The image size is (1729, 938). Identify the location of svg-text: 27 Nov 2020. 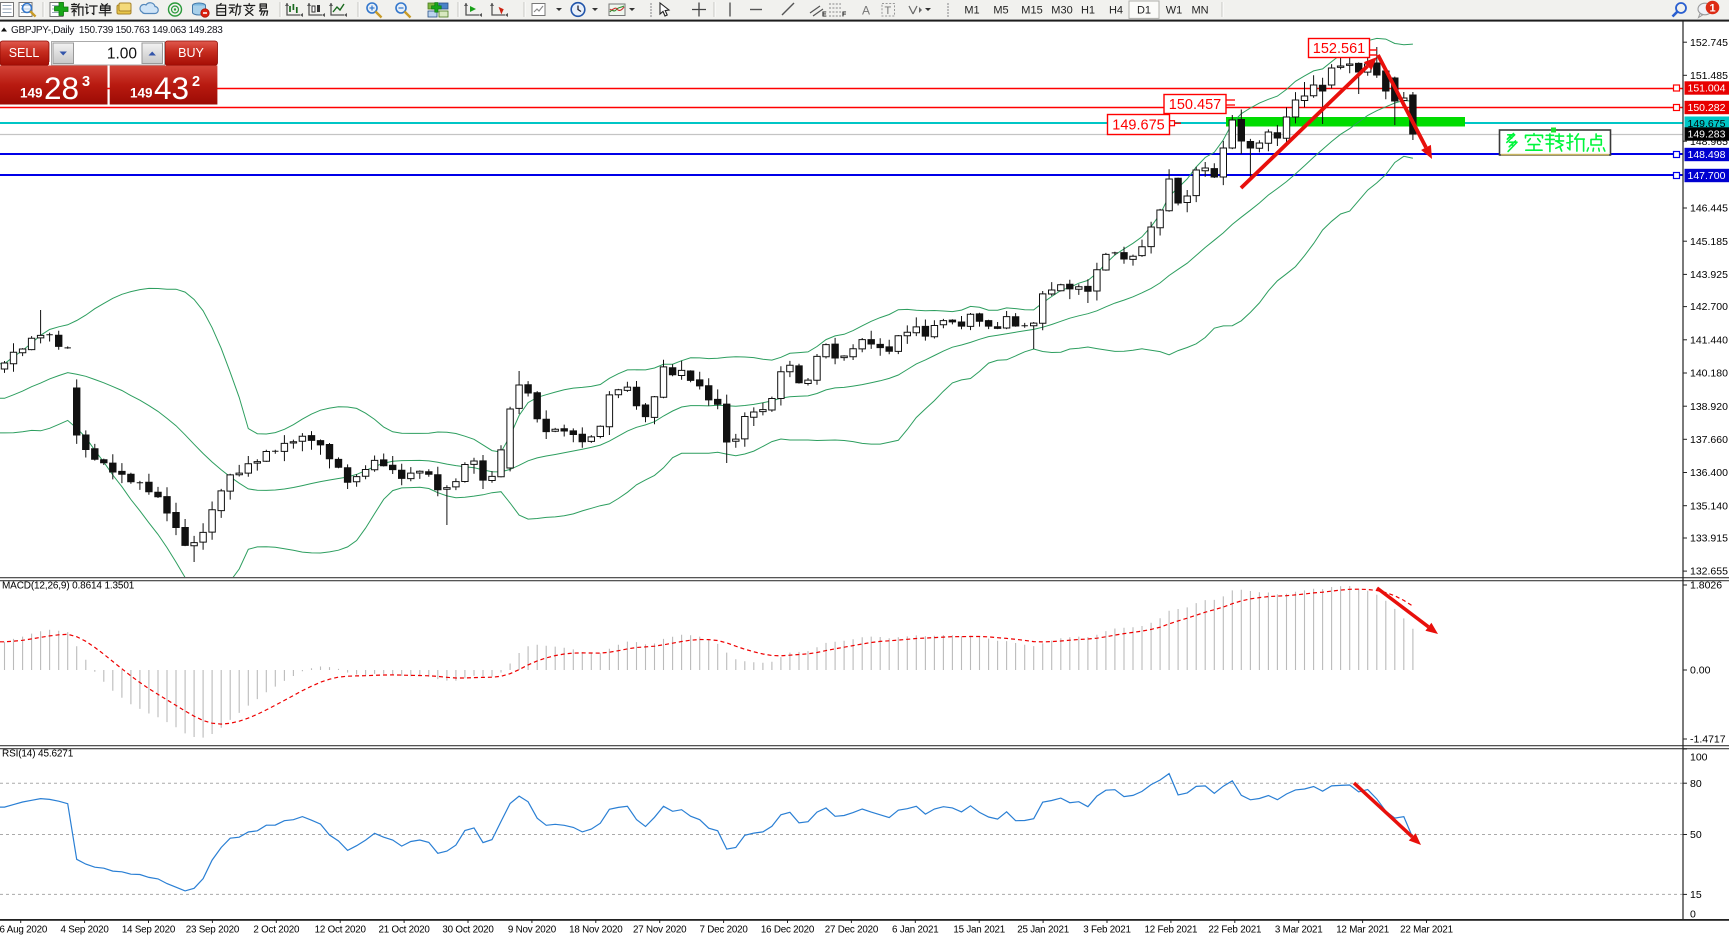
(660, 930).